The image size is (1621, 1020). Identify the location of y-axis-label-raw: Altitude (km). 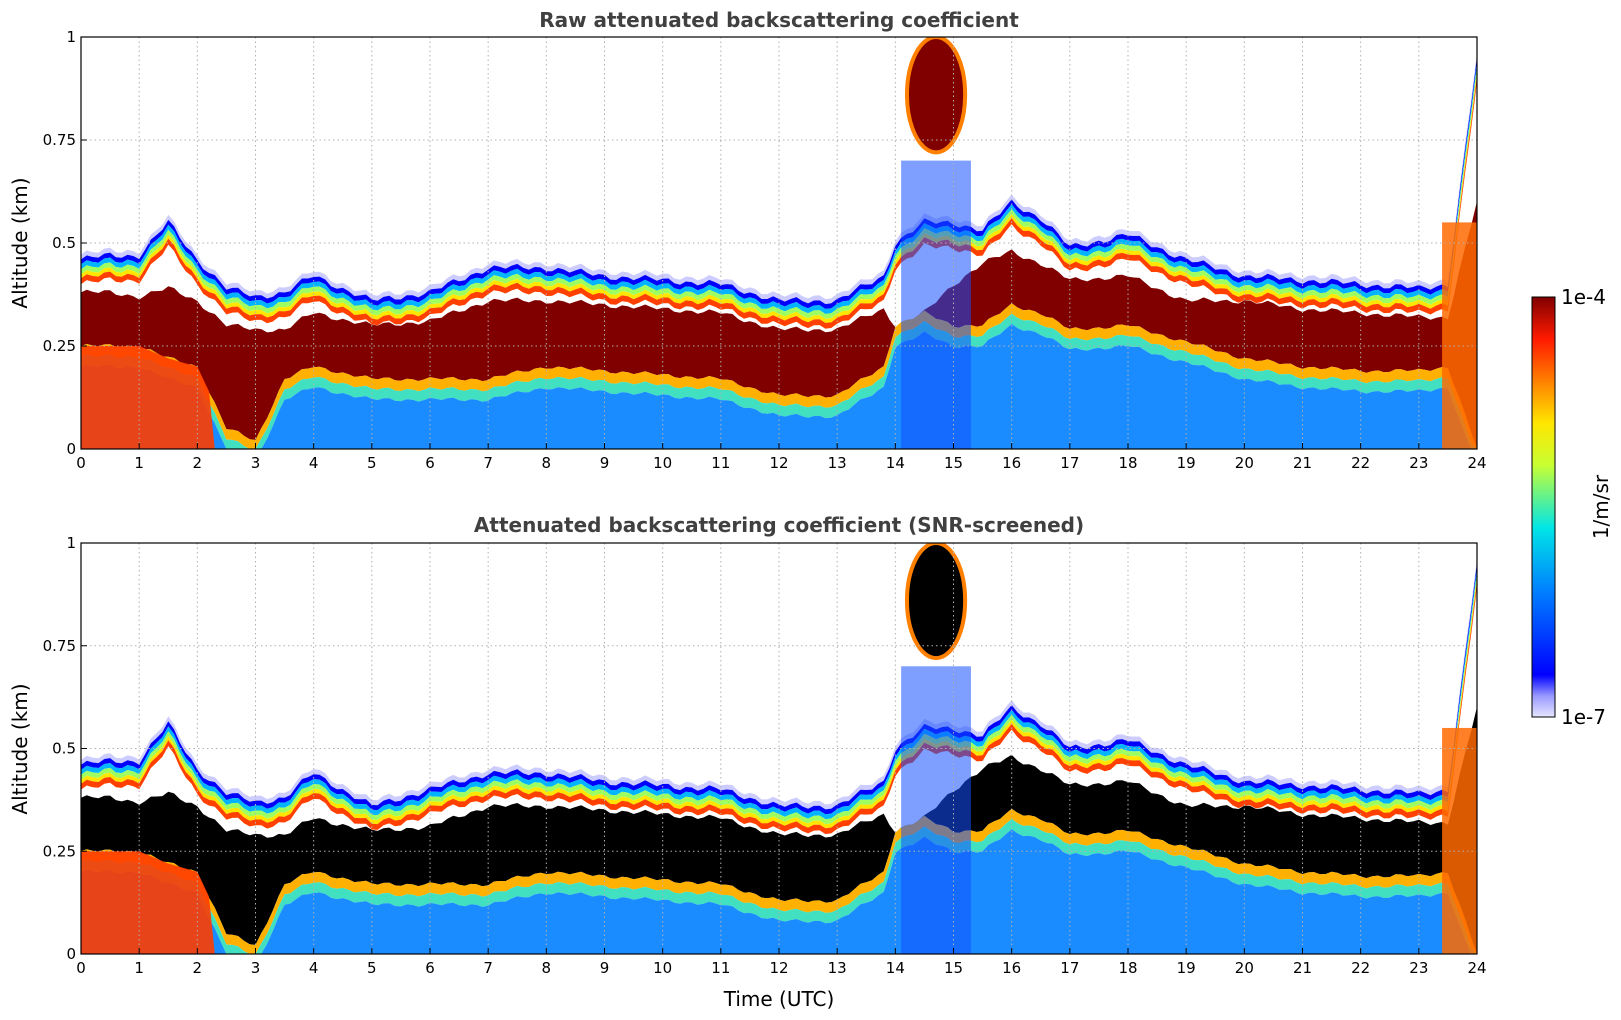
(20, 242).